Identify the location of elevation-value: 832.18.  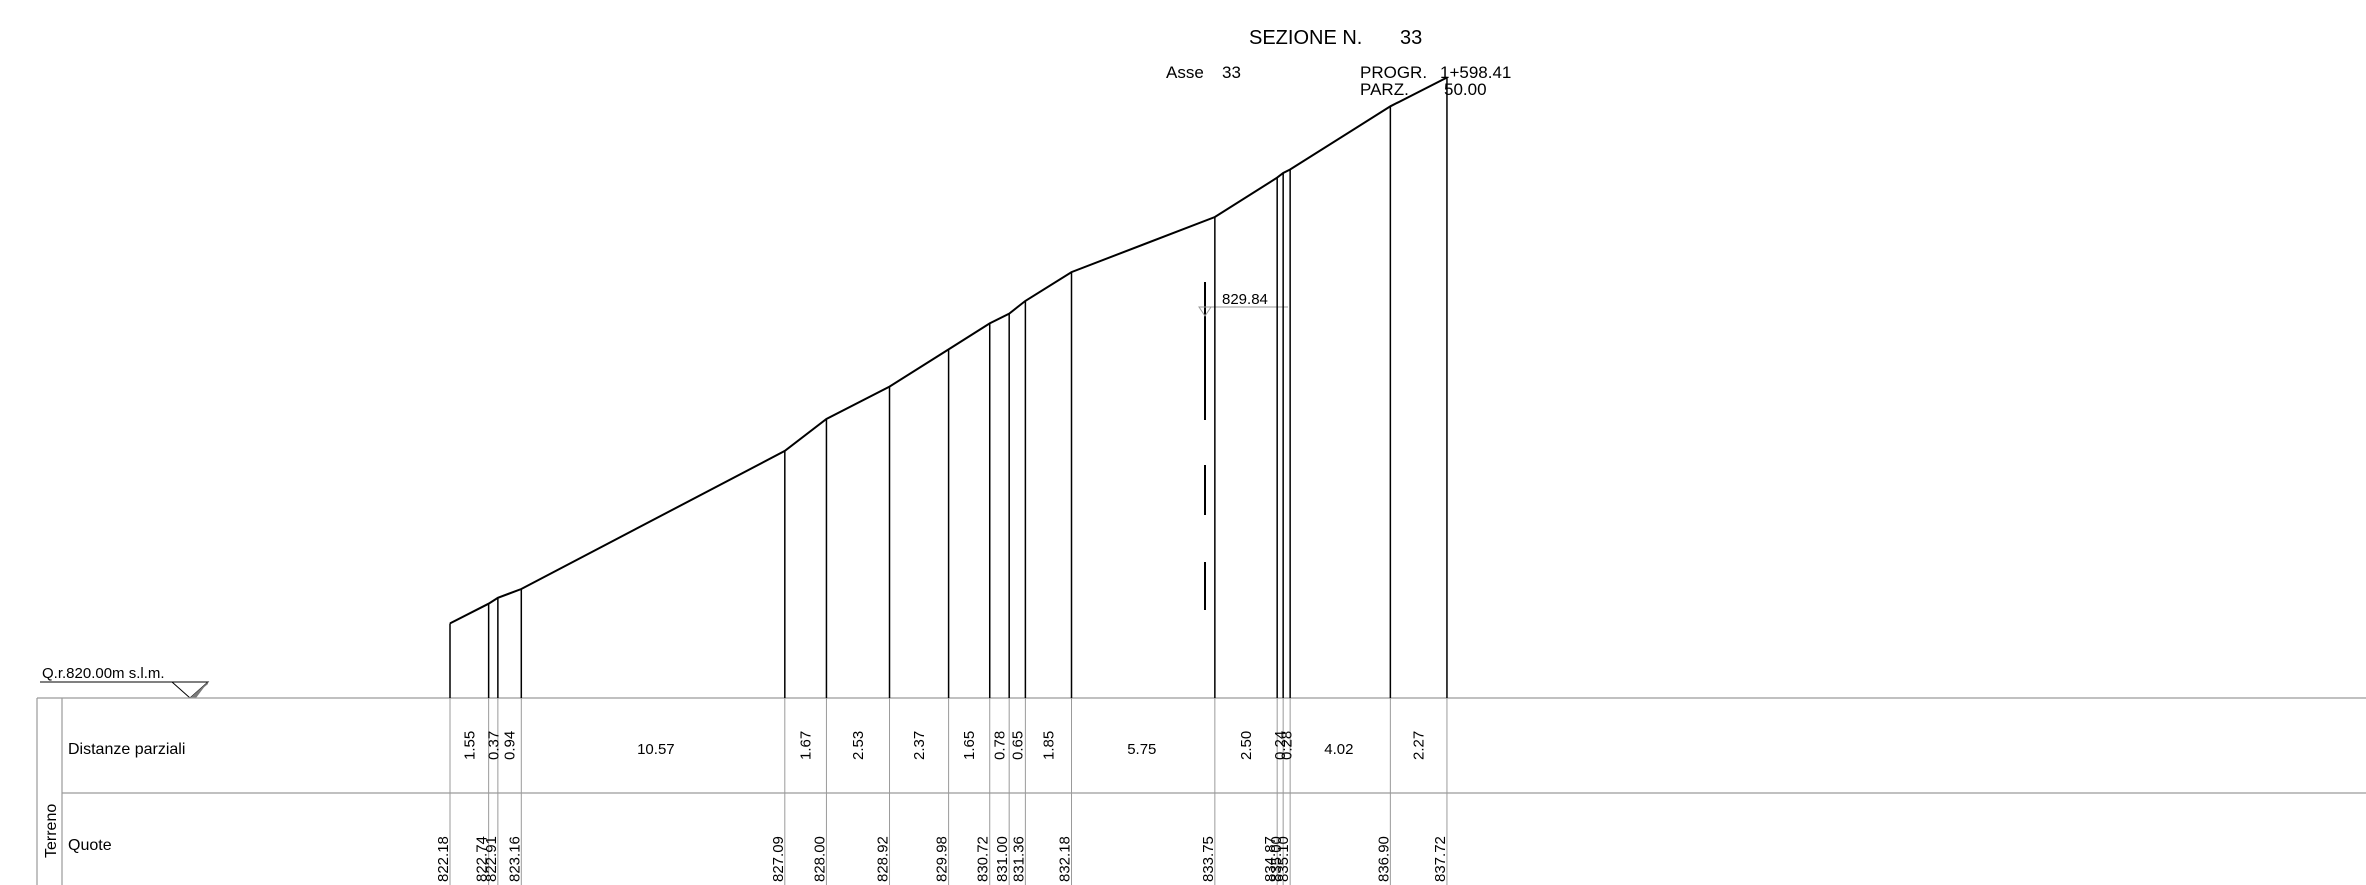
(1065, 859).